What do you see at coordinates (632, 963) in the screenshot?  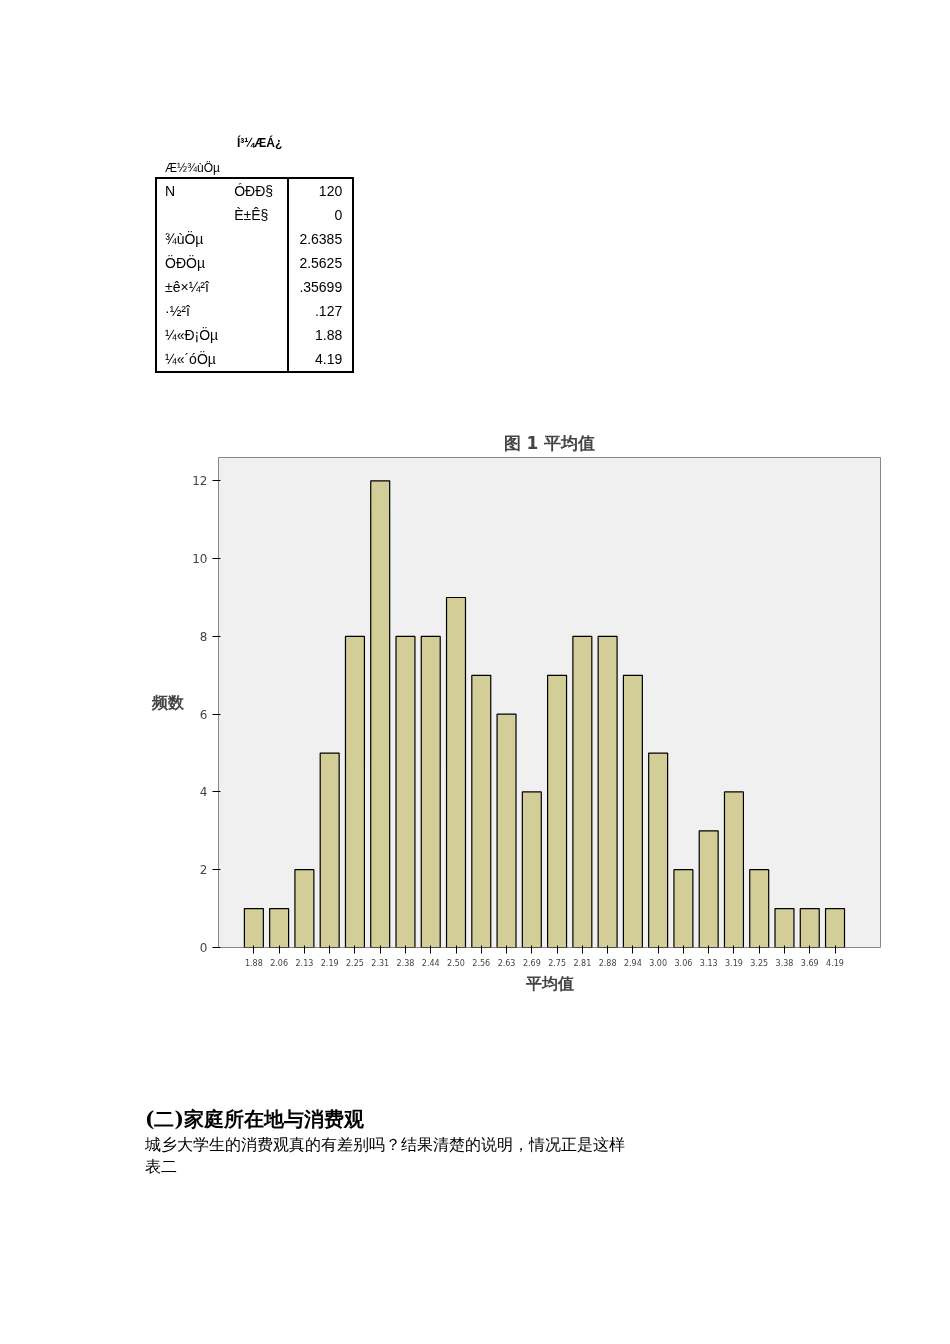 I see `x-tick-label: 2.94` at bounding box center [632, 963].